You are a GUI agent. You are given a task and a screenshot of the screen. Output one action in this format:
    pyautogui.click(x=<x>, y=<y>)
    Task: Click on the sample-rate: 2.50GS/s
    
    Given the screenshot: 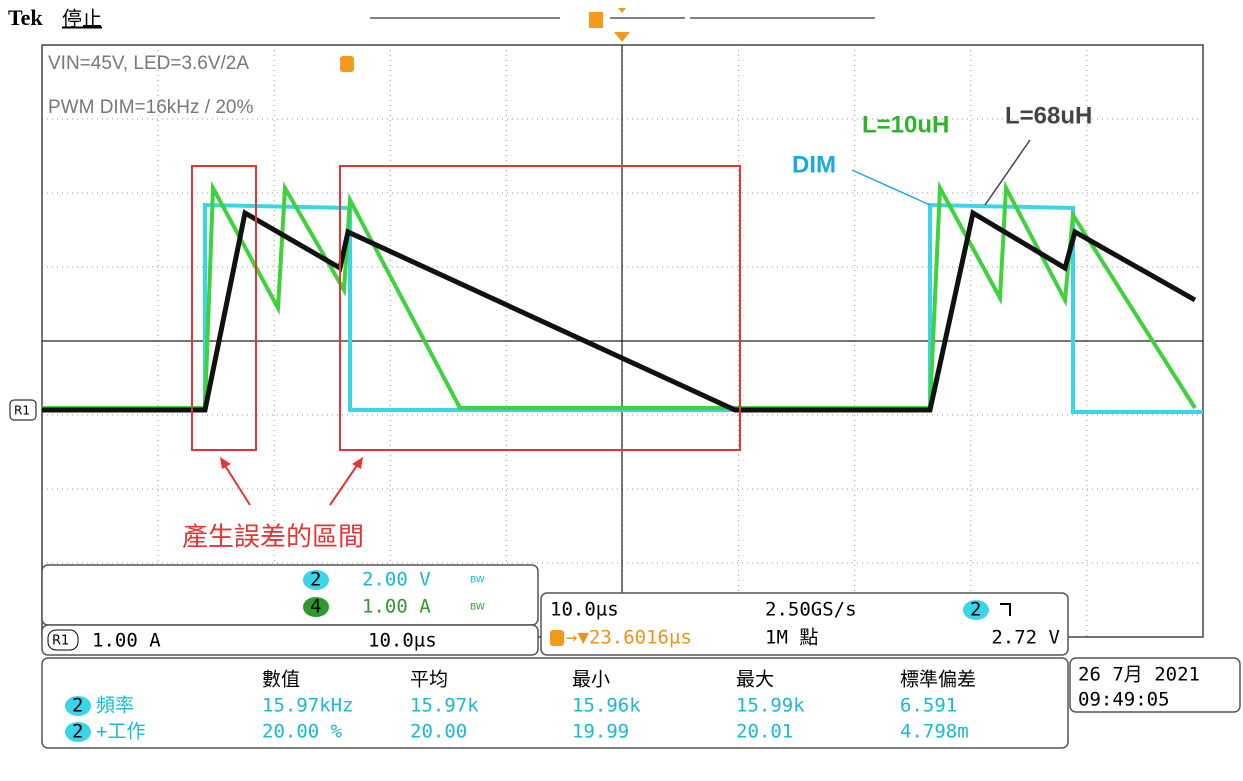 What is the action you would take?
    pyautogui.click(x=811, y=610)
    